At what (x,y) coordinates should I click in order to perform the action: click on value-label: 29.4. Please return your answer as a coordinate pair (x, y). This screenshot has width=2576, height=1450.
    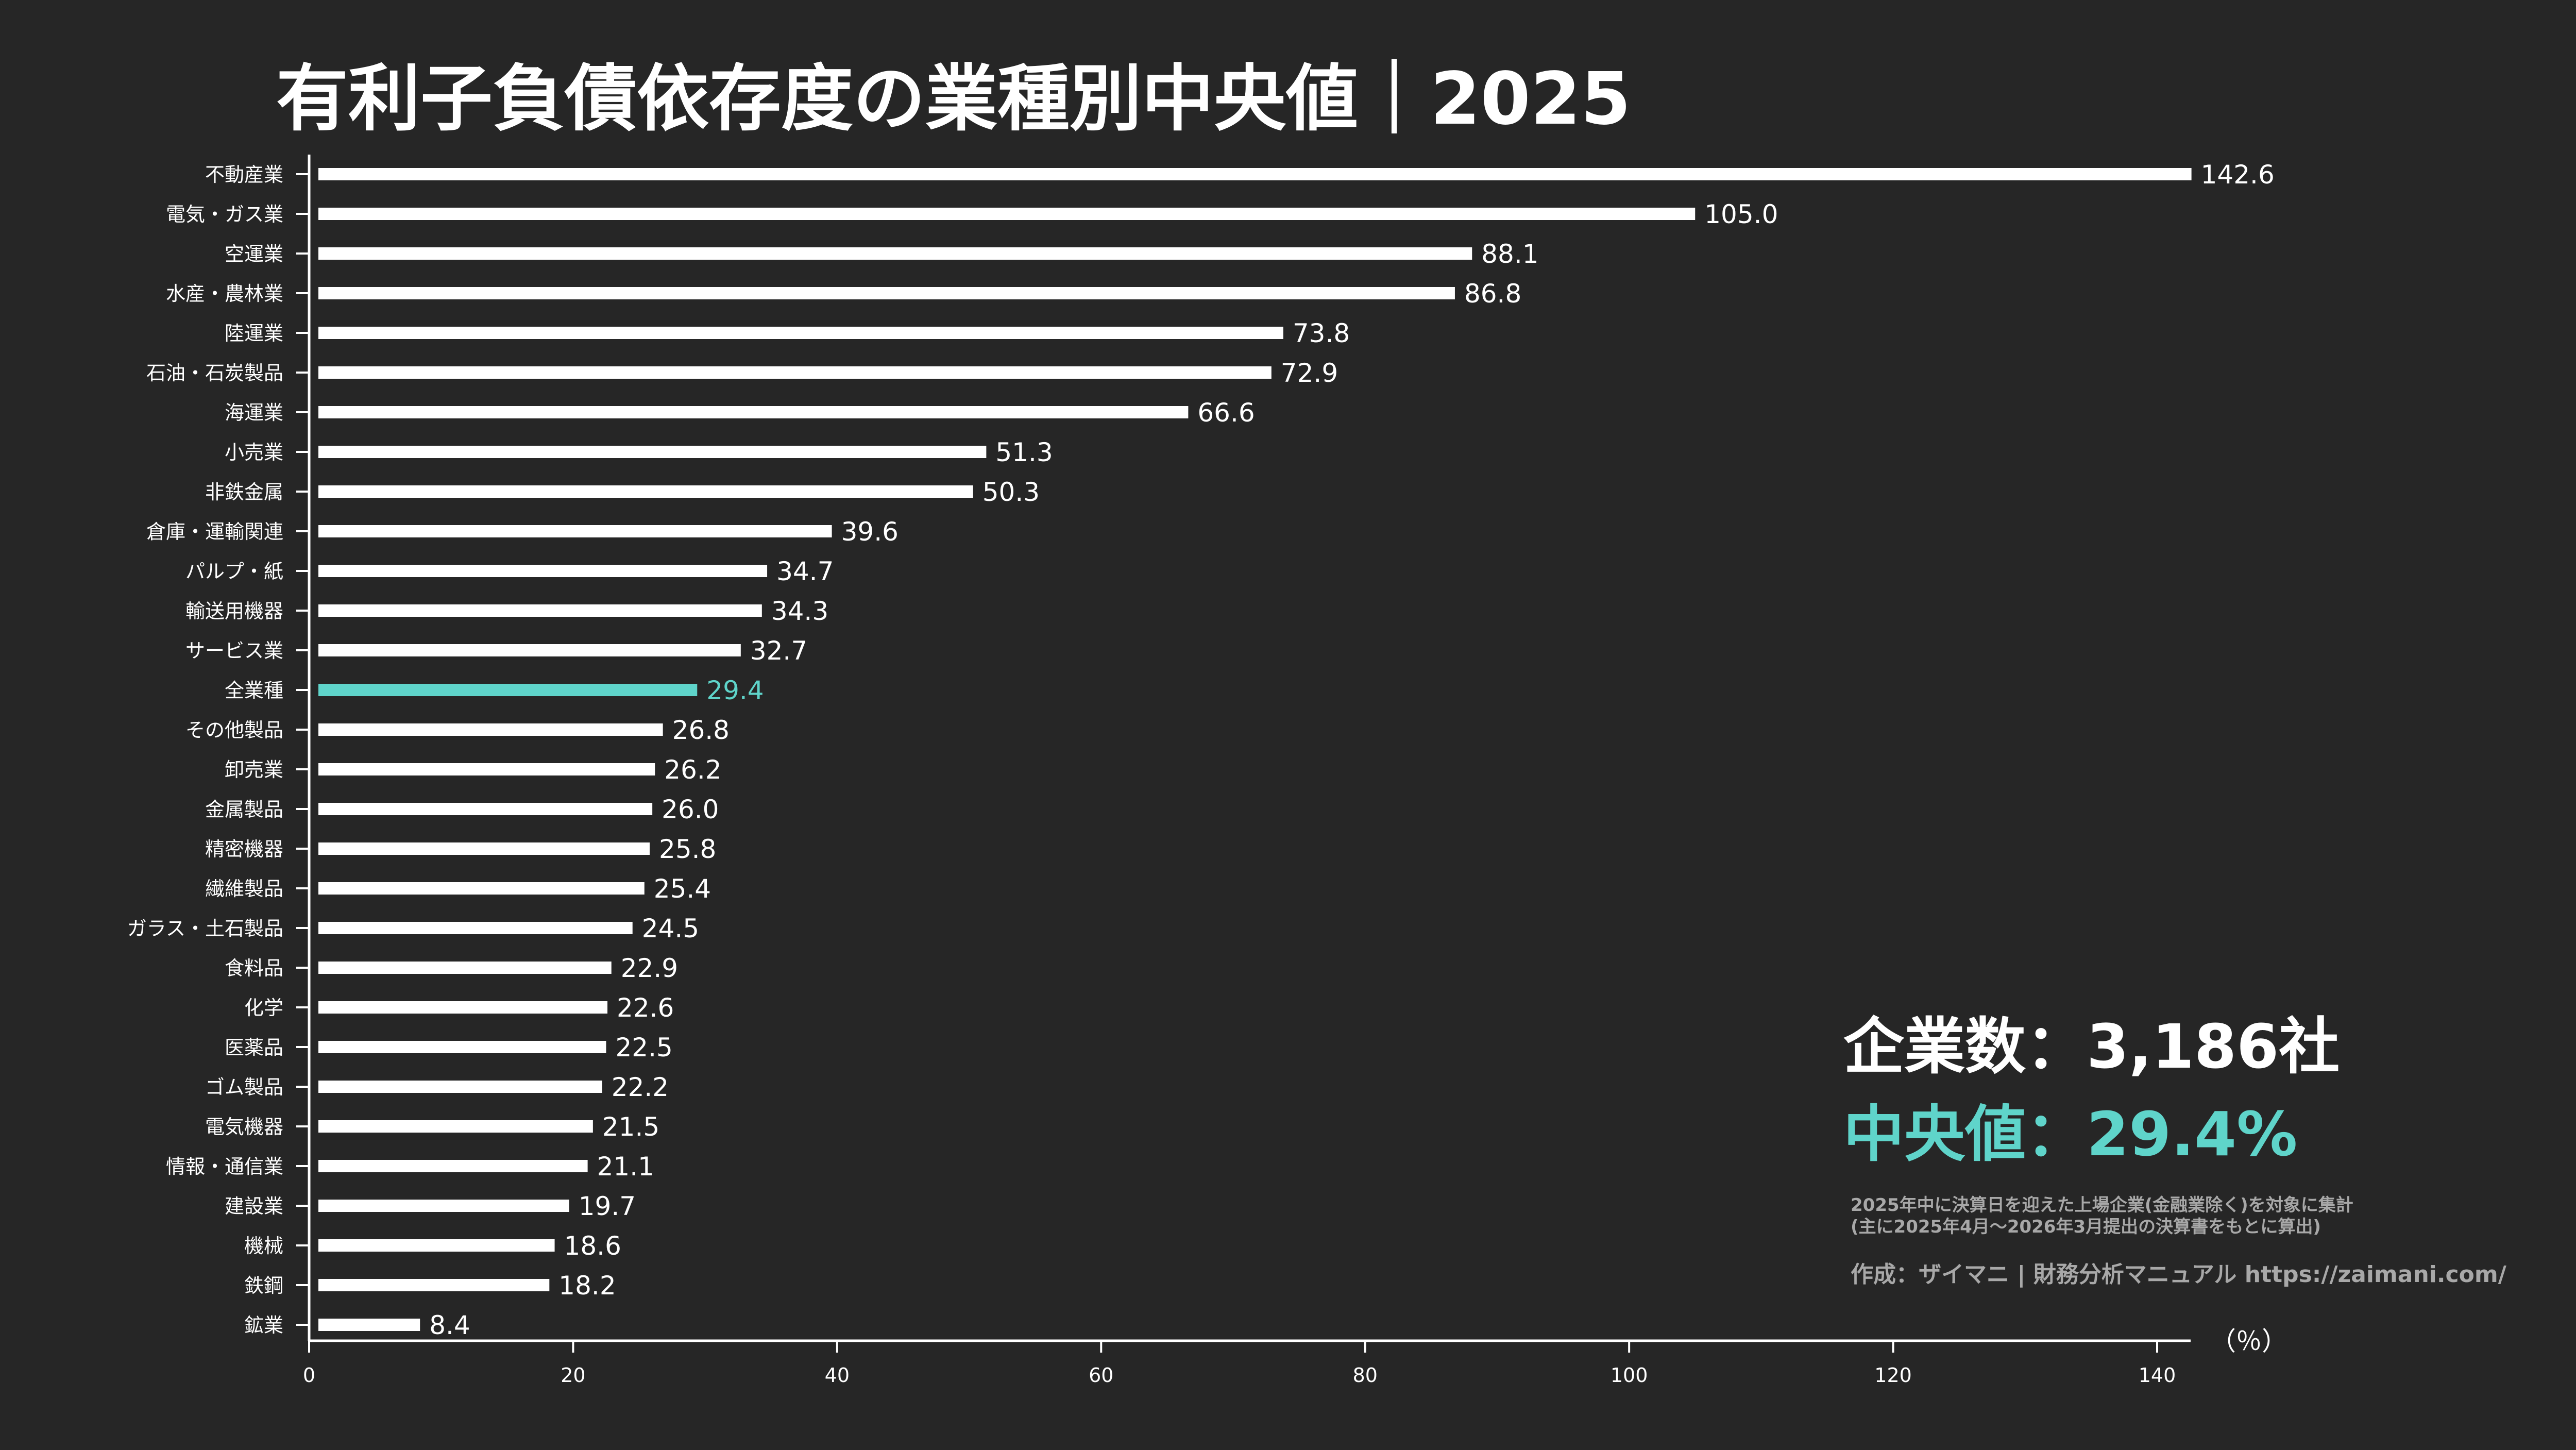
    Looking at the image, I should click on (735, 690).